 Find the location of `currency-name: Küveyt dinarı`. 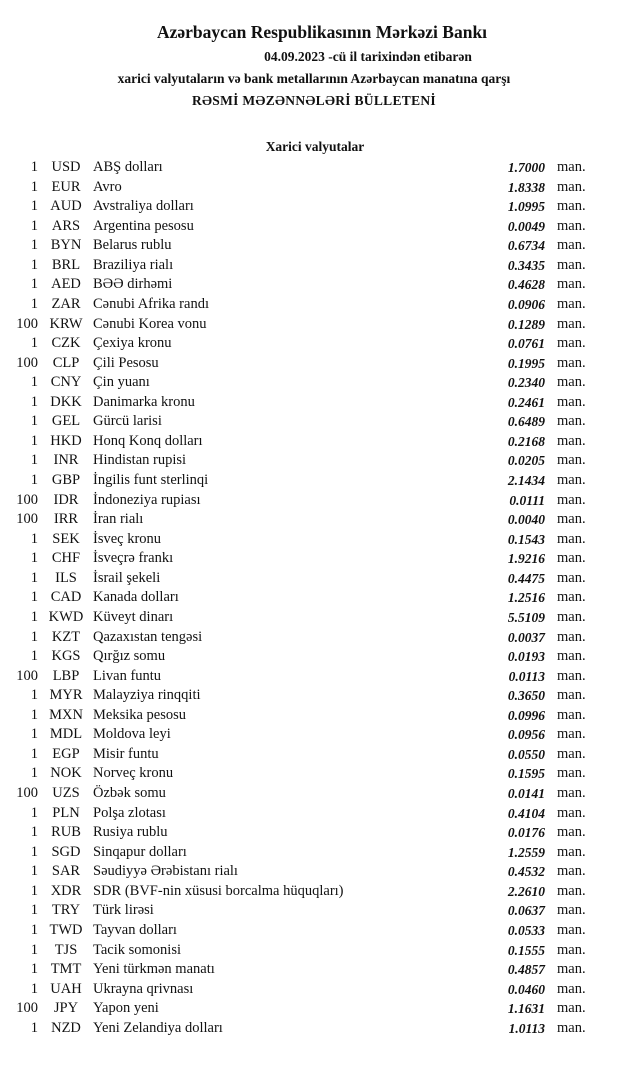

currency-name: Küveyt dinarı is located at coordinates (133, 616).